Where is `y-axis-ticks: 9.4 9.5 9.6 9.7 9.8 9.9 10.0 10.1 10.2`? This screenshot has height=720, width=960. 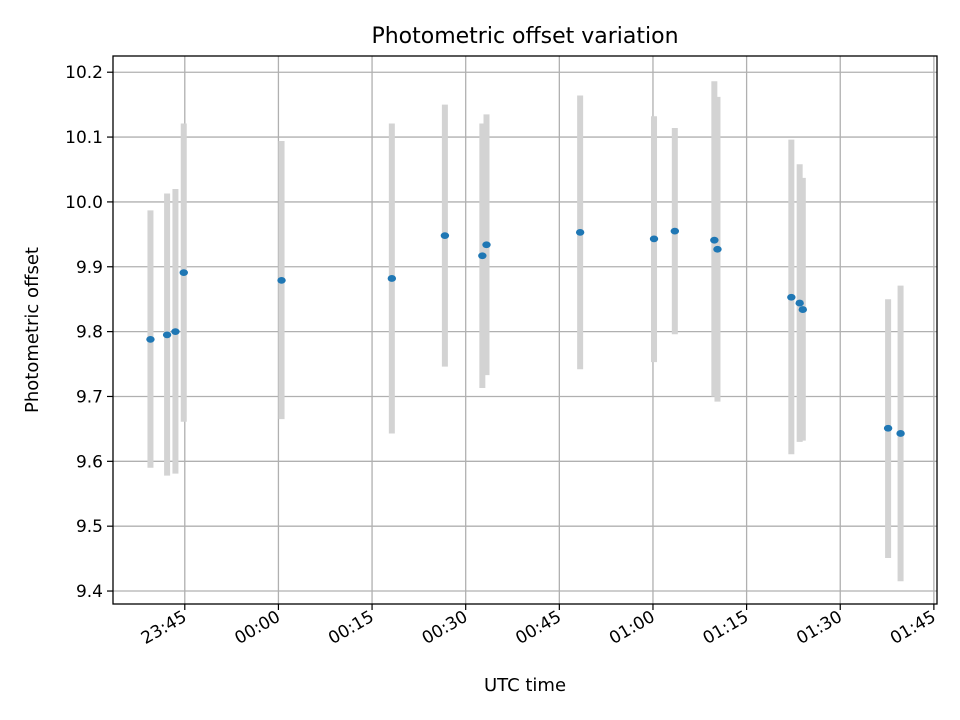 y-axis-ticks: 9.4 9.5 9.6 9.7 9.8 9.9 10.0 10.1 10.2 is located at coordinates (89, 332).